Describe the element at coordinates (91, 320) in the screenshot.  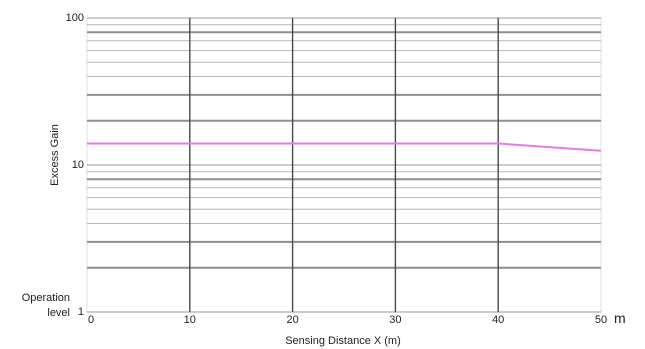
I see `x-tick-label: 0` at that location.